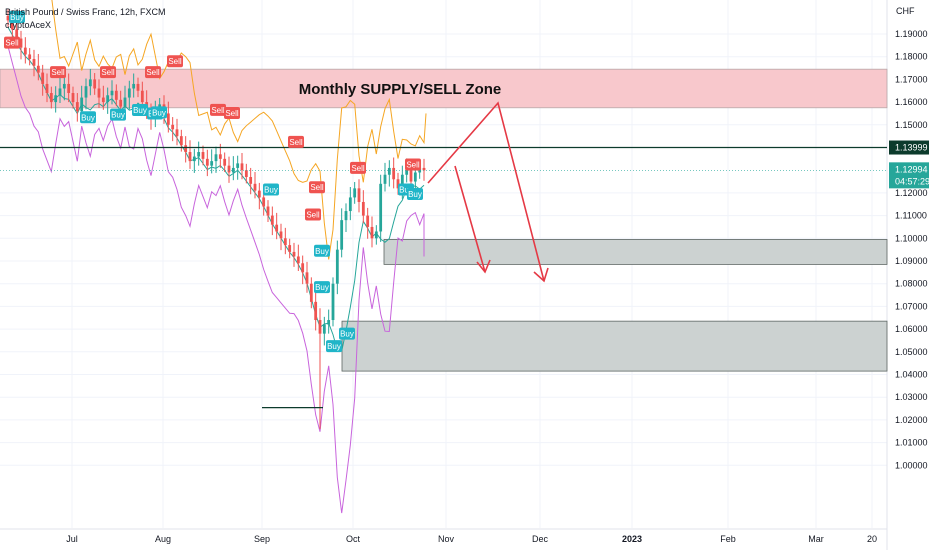  What do you see at coordinates (471, 539) in the screenshot?
I see `time-axis: Jul Aug Sep Oct Nov Dec 2023 Feb Mar 20` at bounding box center [471, 539].